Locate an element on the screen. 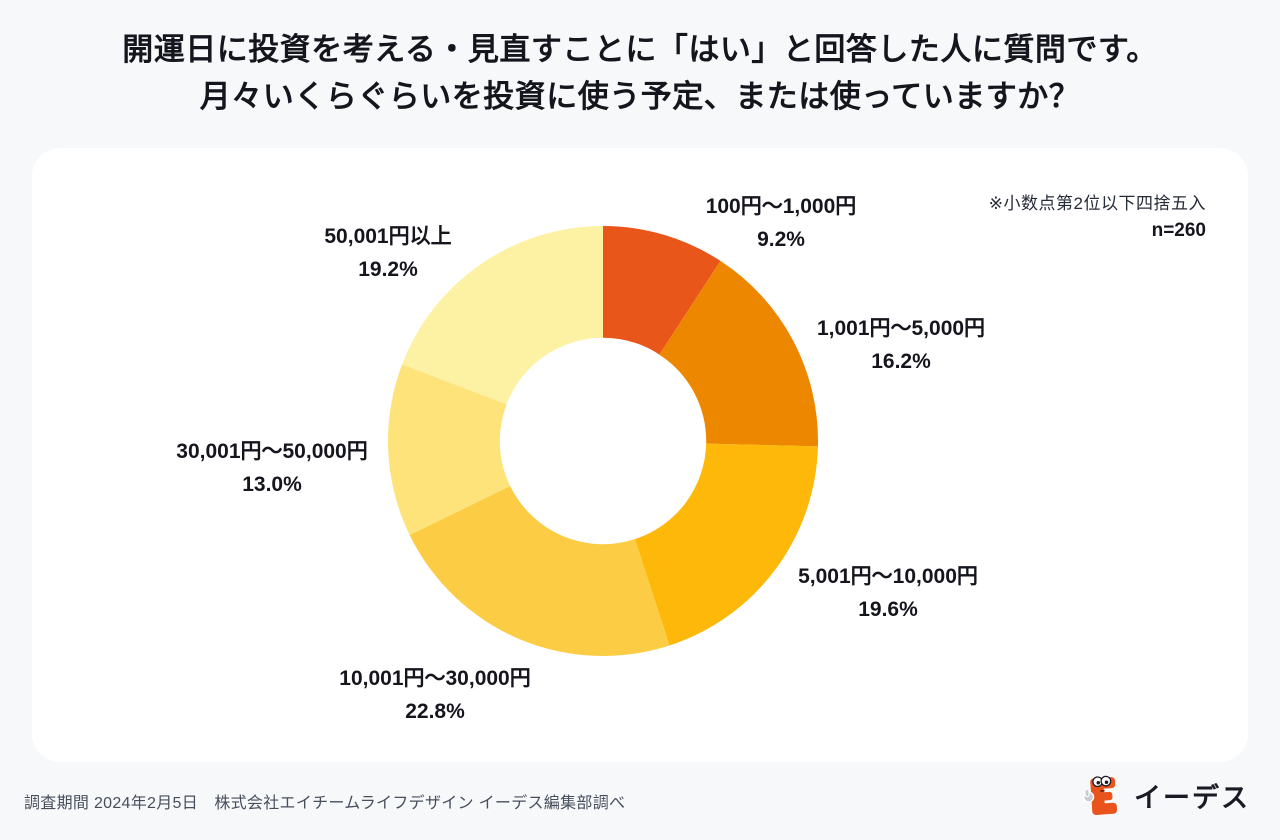 This screenshot has height=840, width=1280. segment-percent: 16.2% is located at coordinates (901, 361).